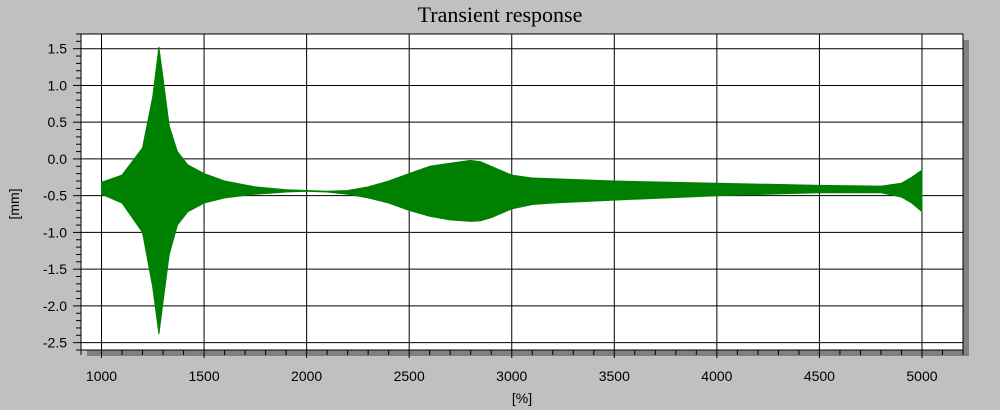  I want to click on x-tick-label: 4000, so click(716, 376).